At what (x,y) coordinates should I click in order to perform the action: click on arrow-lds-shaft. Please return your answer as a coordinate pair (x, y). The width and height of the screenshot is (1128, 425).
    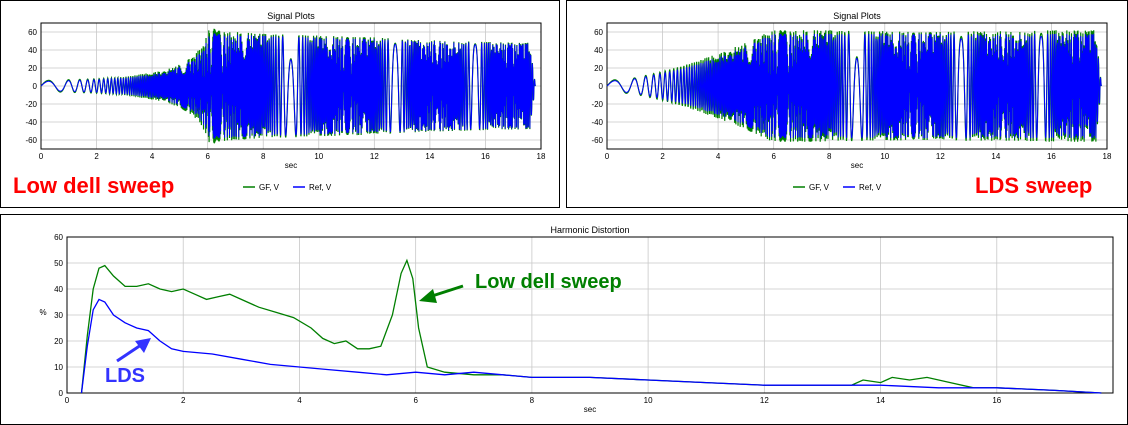
    Looking at the image, I should click on (129, 353).